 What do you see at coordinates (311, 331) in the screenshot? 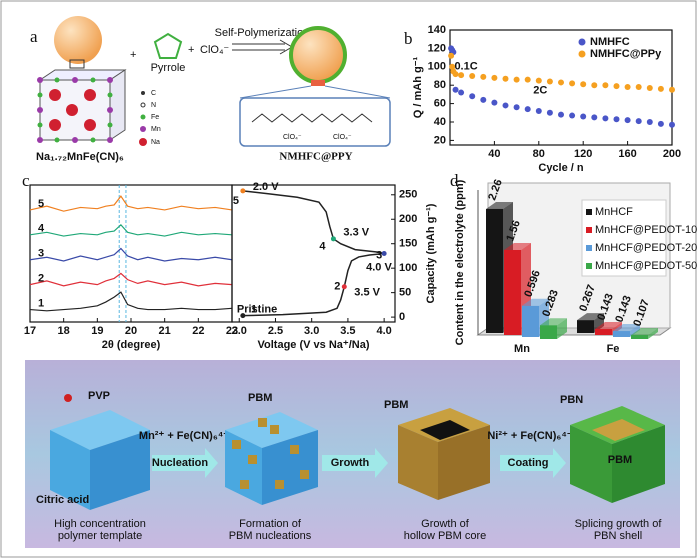
I see `x-tick-label: 3.0` at bounding box center [311, 331].